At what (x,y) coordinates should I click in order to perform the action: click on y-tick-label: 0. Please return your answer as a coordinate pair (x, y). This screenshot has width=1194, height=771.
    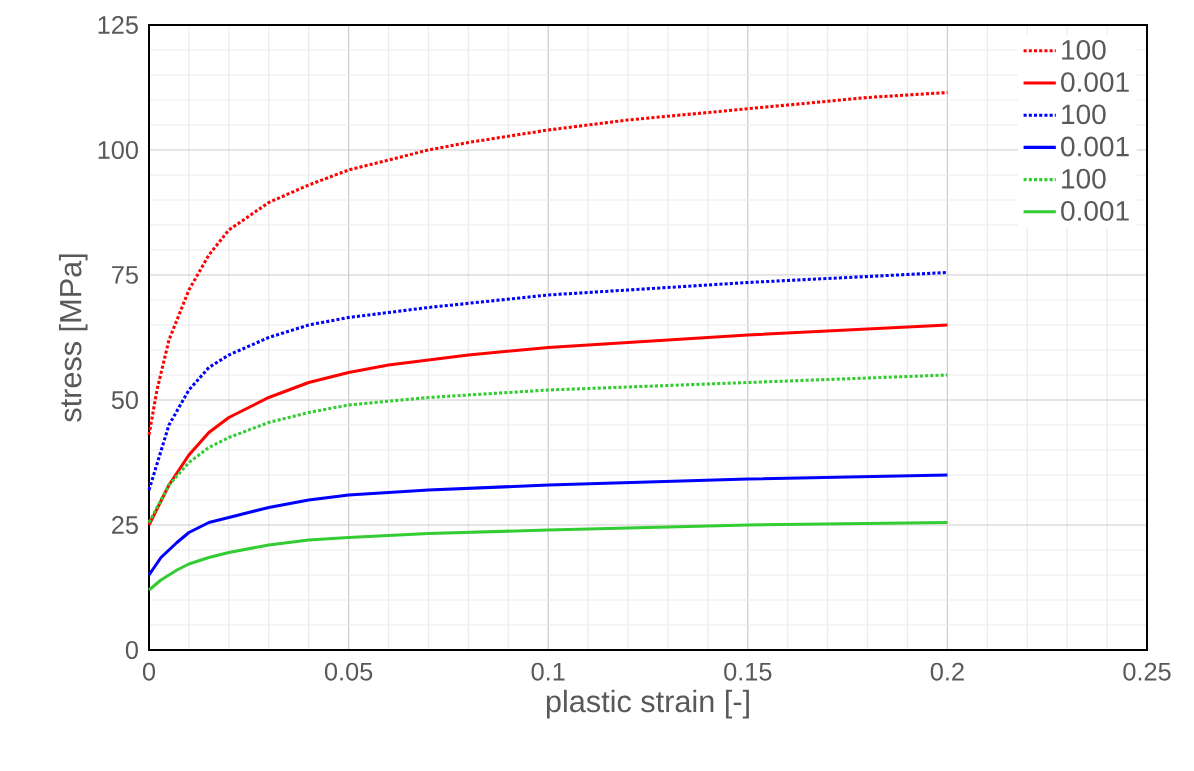
    Looking at the image, I should click on (131, 650).